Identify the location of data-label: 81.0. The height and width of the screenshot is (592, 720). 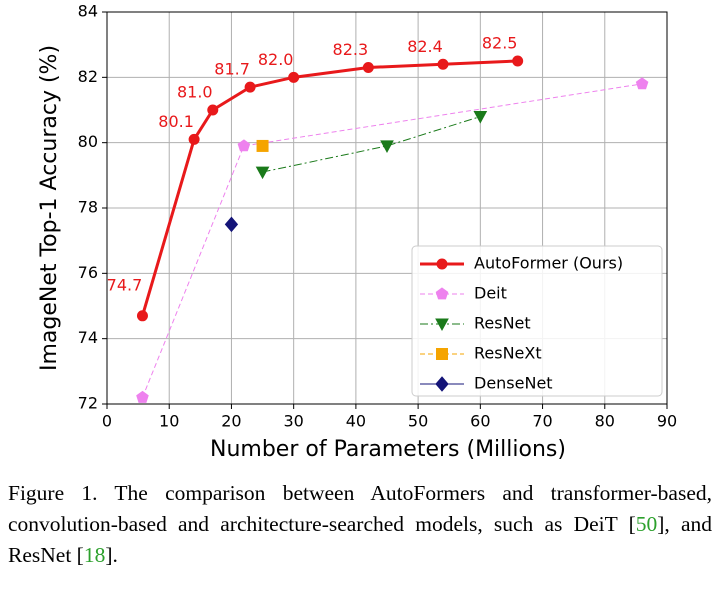
(195, 92).